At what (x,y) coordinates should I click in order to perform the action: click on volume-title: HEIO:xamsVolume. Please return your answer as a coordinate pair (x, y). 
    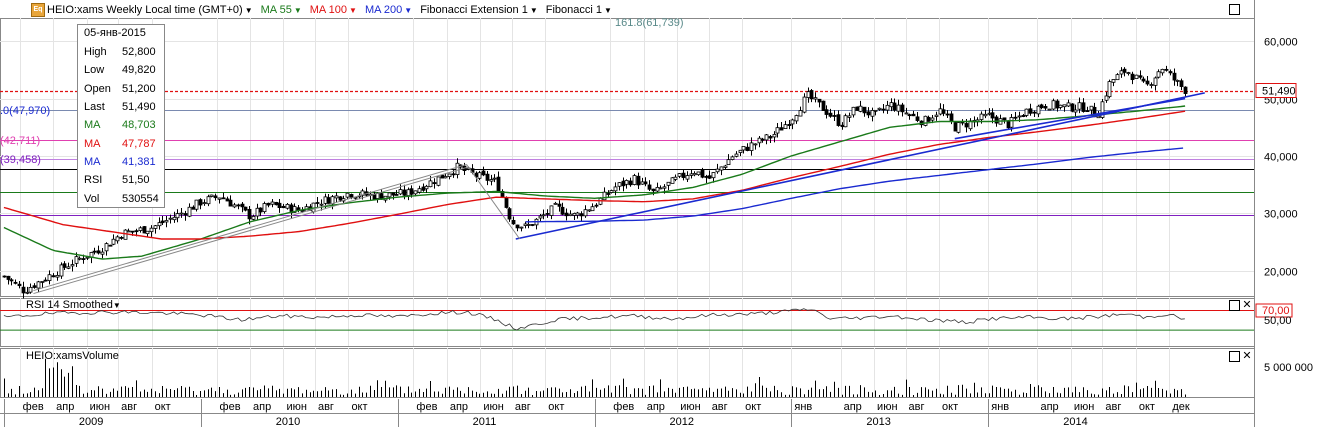
    Looking at the image, I should click on (72, 356).